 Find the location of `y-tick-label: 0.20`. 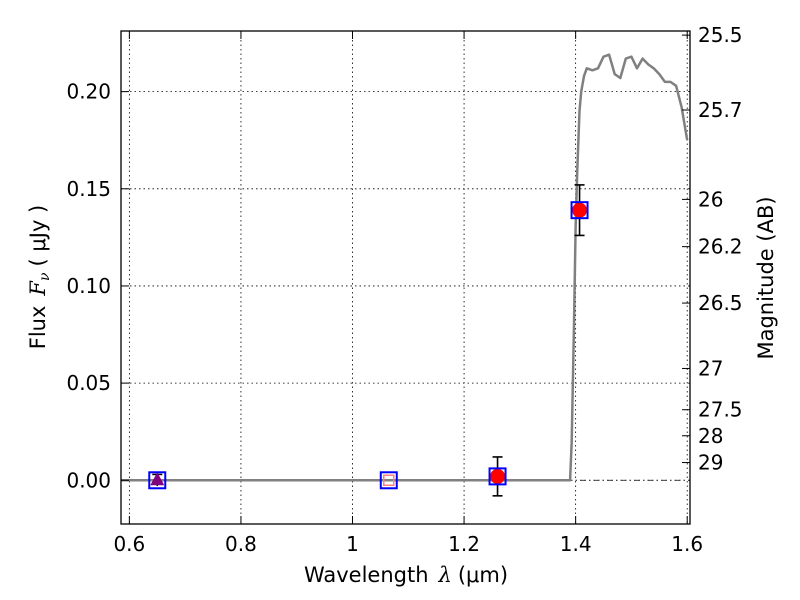

y-tick-label: 0.20 is located at coordinates (88, 92).